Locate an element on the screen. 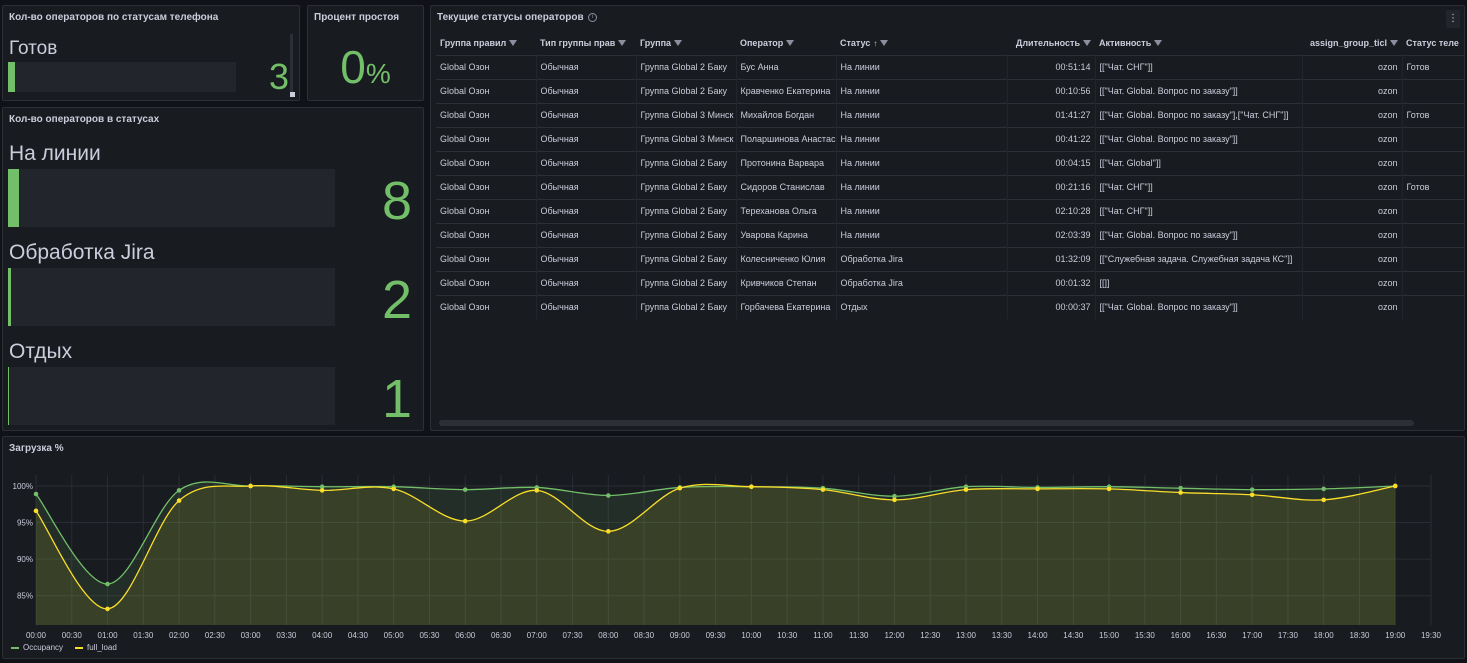  cell-operator: Колесниченко Юлия is located at coordinates (786, 258).